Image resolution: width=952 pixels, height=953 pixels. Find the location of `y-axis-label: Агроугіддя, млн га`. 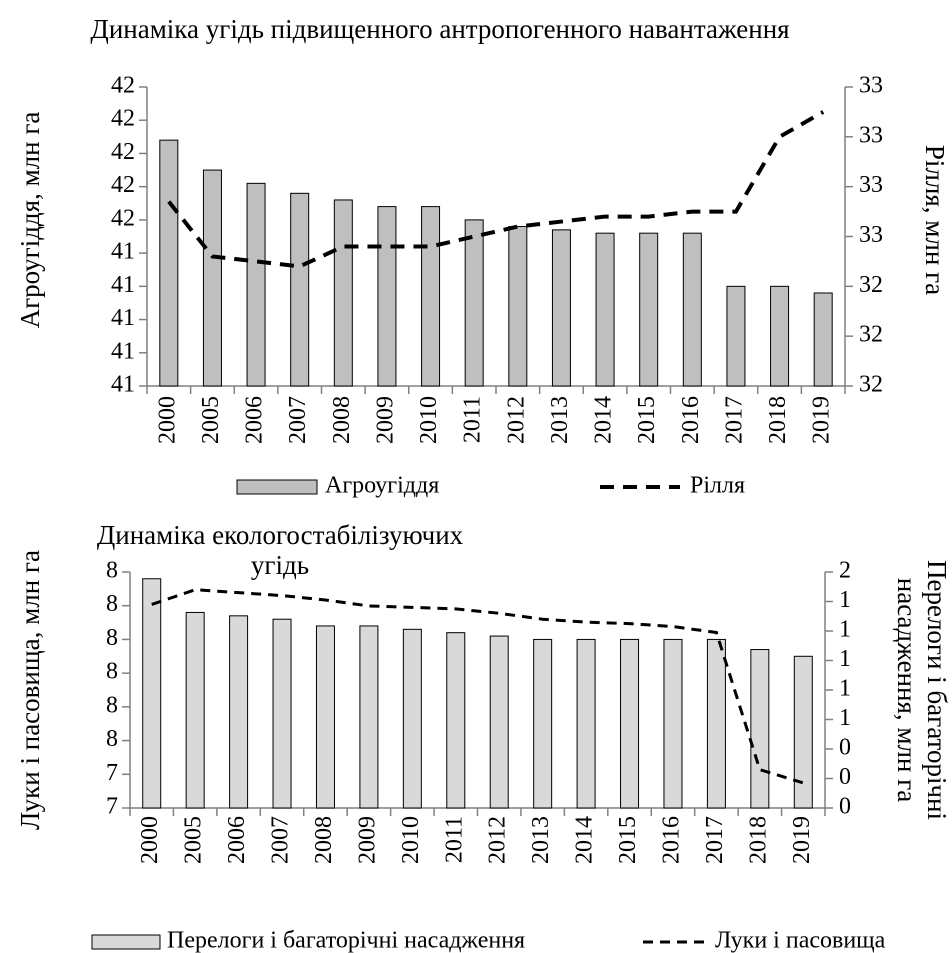

y-axis-label: Агроугіддя, млн га is located at coordinates (30, 220).